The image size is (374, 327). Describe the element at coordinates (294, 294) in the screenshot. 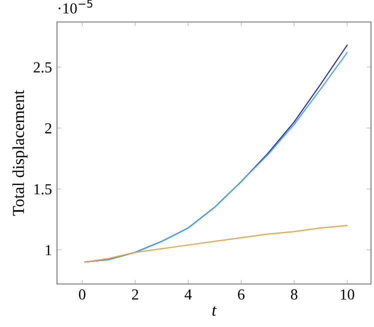

I see `x-tick-label: 8` at that location.